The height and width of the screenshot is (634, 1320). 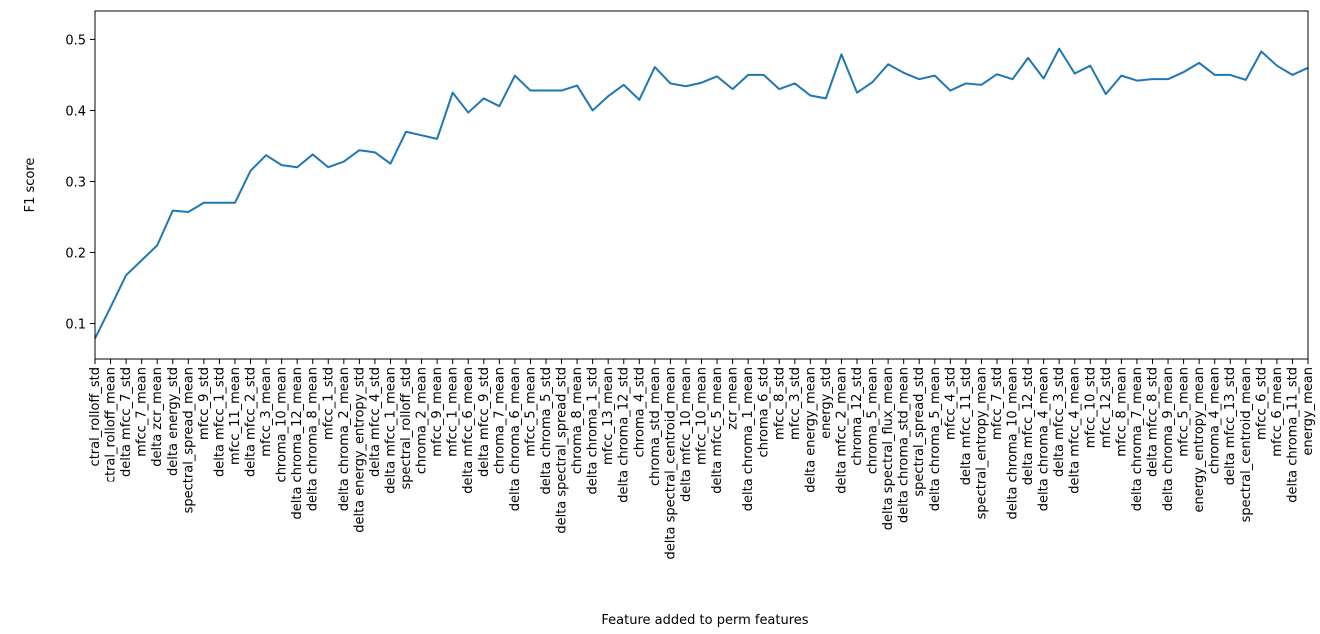 What do you see at coordinates (593, 430) in the screenshot?
I see `x-tick-label: delta chroma_1_std` at bounding box center [593, 430].